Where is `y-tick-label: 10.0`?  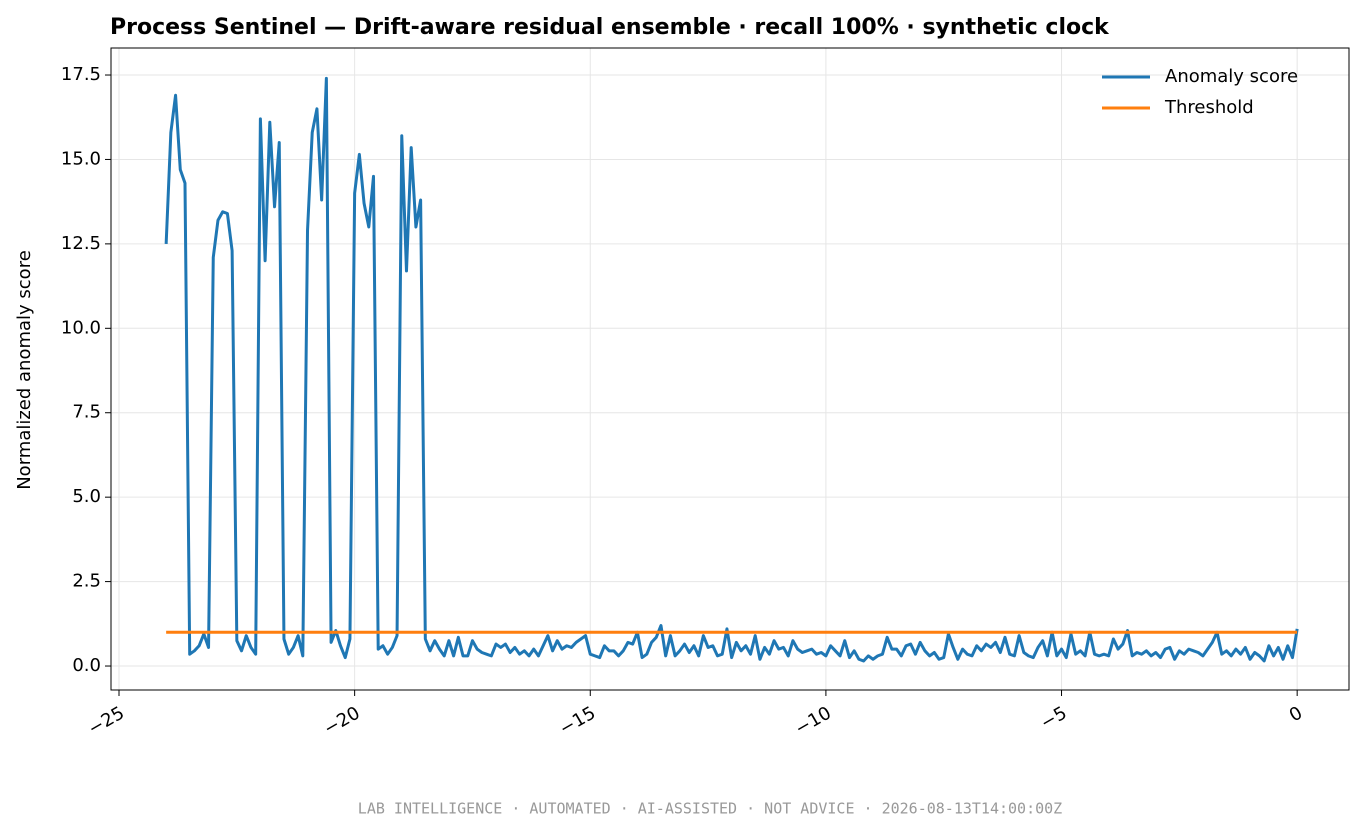 y-tick-label: 10.0 is located at coordinates (81, 327).